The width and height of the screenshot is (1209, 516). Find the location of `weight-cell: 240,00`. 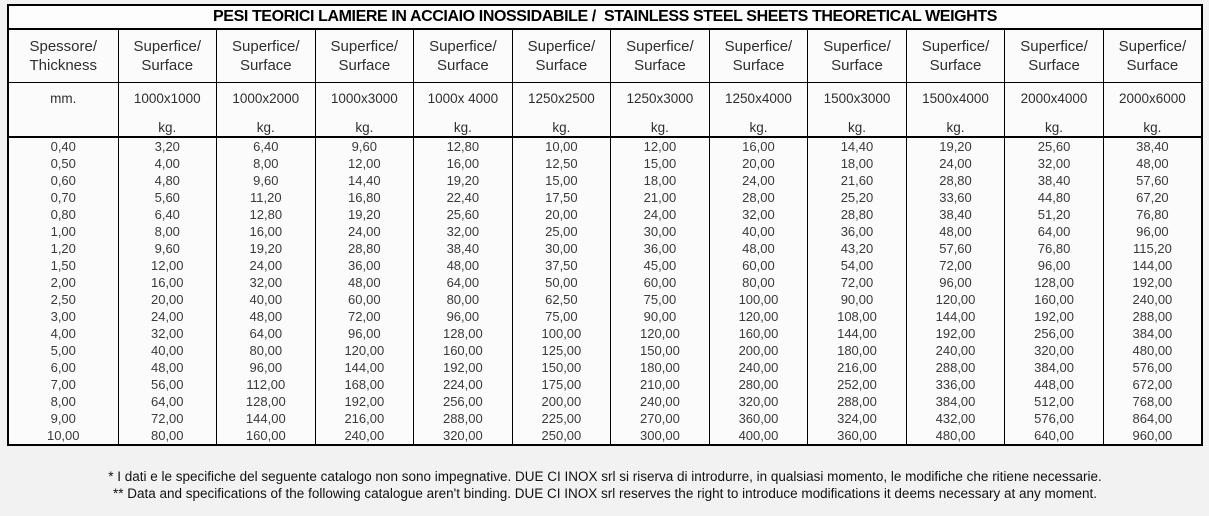

weight-cell: 240,00 is located at coordinates (955, 350).